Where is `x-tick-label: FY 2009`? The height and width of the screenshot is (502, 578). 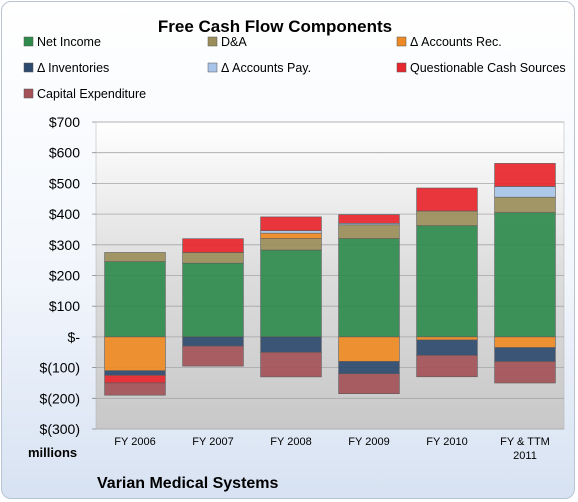 x-tick-label: FY 2009 is located at coordinates (368, 442).